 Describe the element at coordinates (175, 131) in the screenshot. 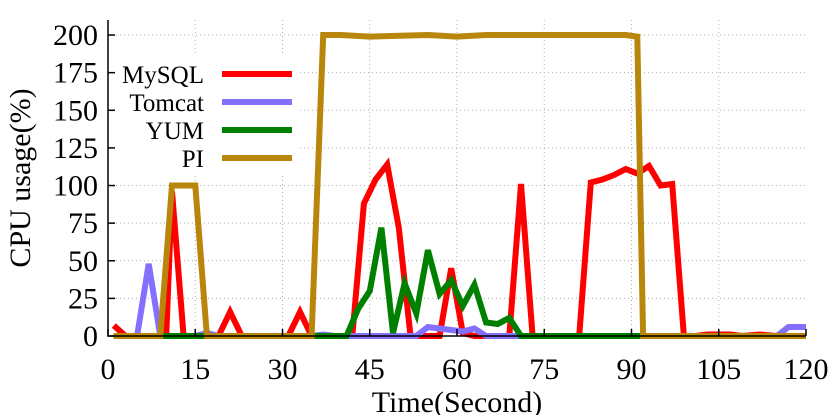

I see `legend-label-yum: YUM` at that location.